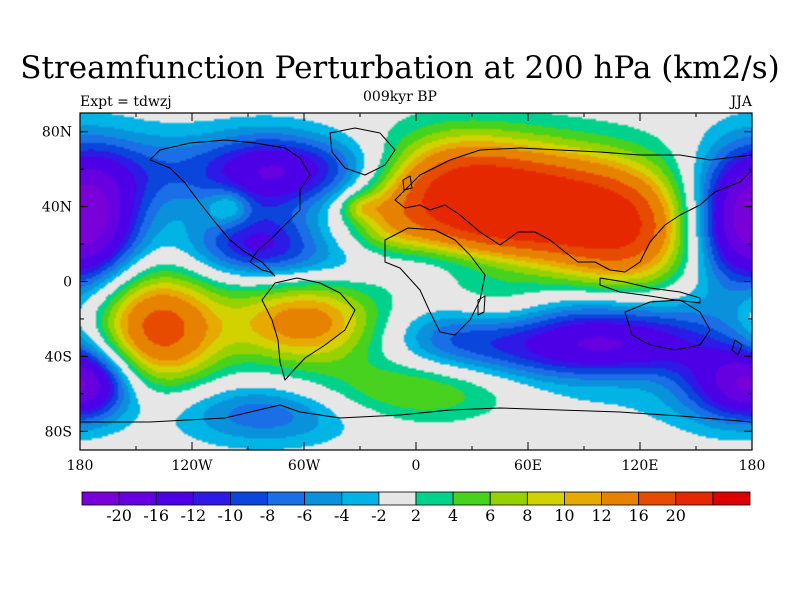 The image size is (800, 600). I want to click on coast-indonesia, so click(650, 290).